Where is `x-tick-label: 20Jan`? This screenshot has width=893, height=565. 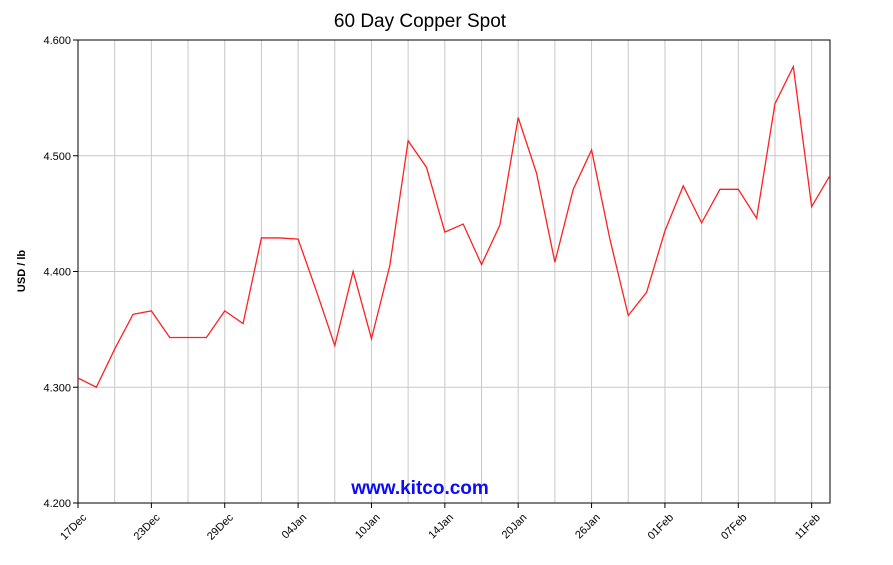
x-tick-label: 20Jan is located at coordinates (515, 527).